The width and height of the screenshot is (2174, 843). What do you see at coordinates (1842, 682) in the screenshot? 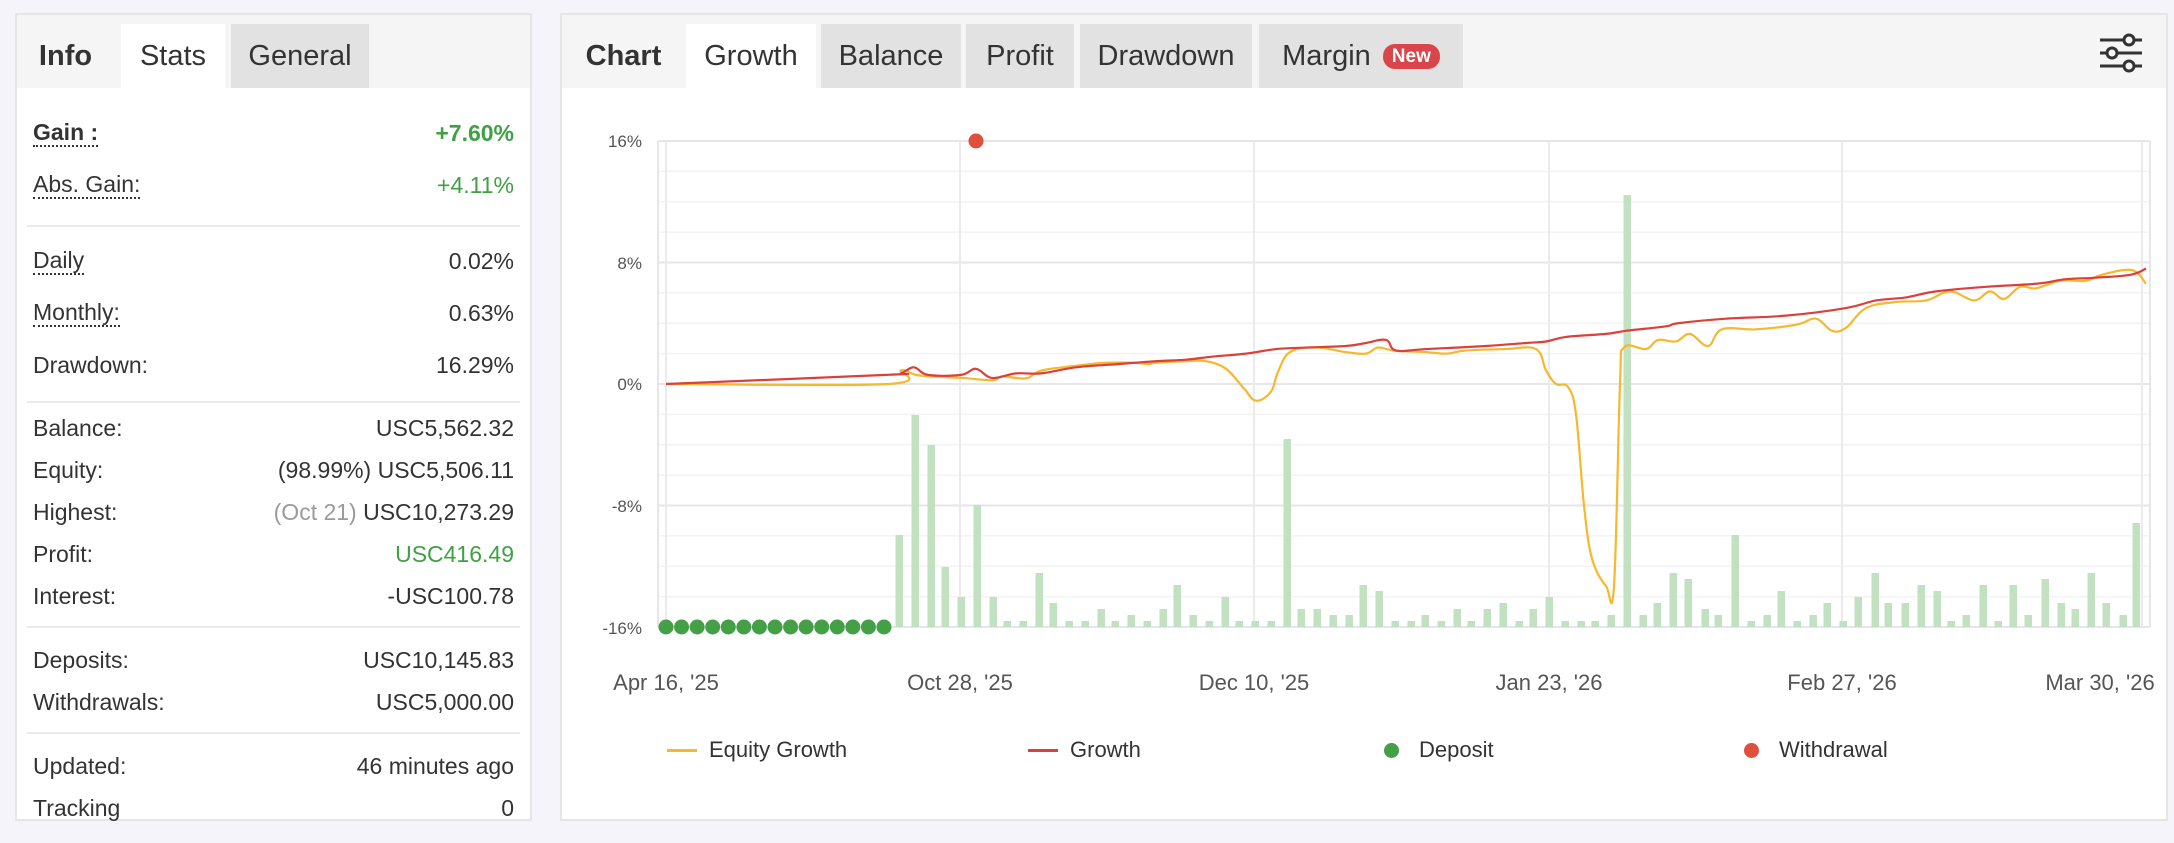
I see `x-tick: Feb 27, '26` at bounding box center [1842, 682].